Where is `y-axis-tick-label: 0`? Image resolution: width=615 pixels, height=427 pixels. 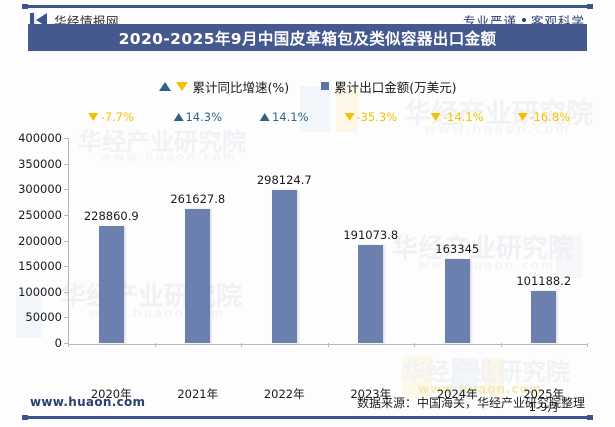 y-axis-tick-label: 0 is located at coordinates (58, 343).